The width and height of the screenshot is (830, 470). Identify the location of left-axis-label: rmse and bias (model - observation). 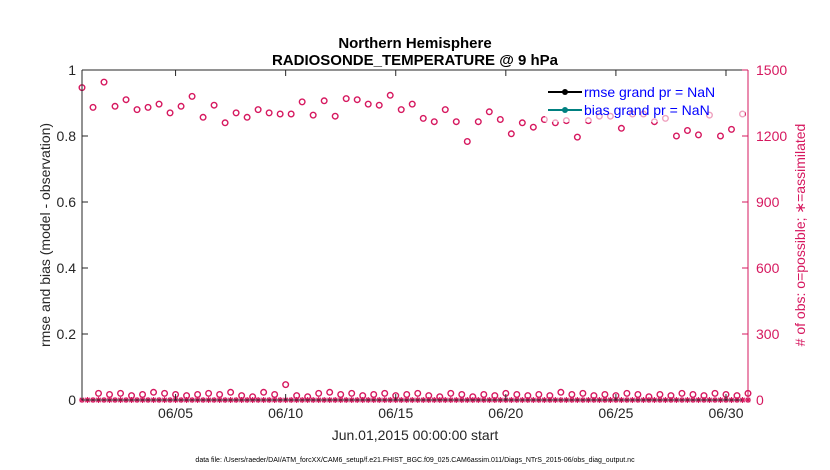
(45, 235).